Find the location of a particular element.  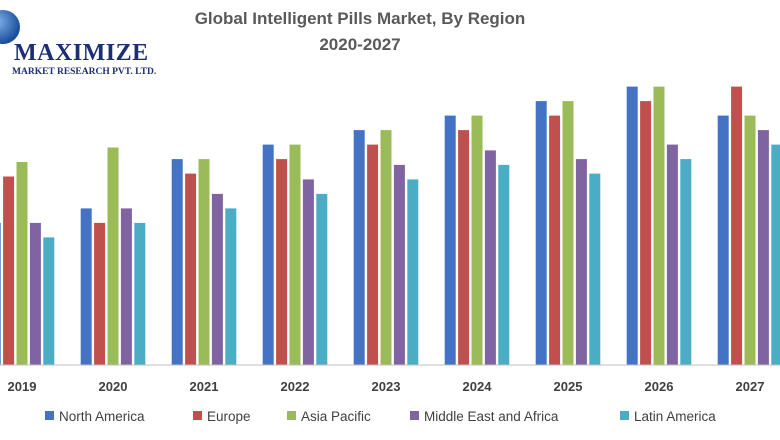

bar-2020-latin-america is located at coordinates (140, 293).